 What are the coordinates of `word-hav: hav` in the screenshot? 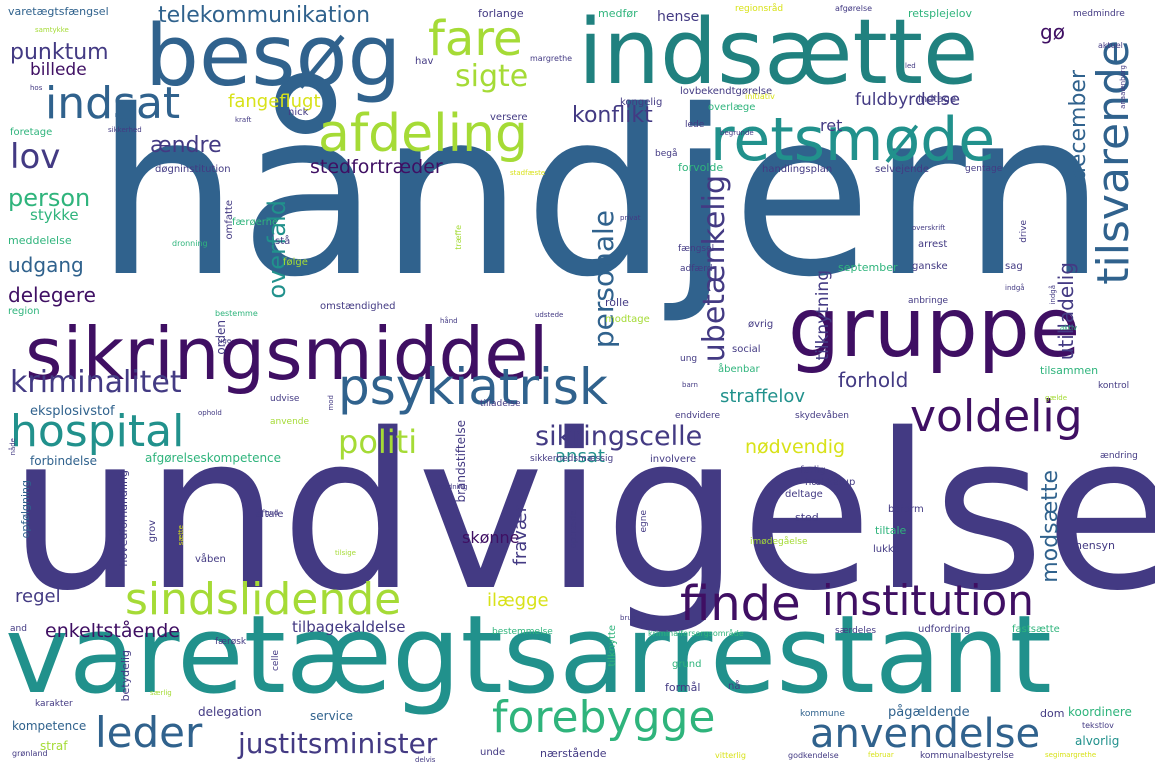 It's located at (424, 61).